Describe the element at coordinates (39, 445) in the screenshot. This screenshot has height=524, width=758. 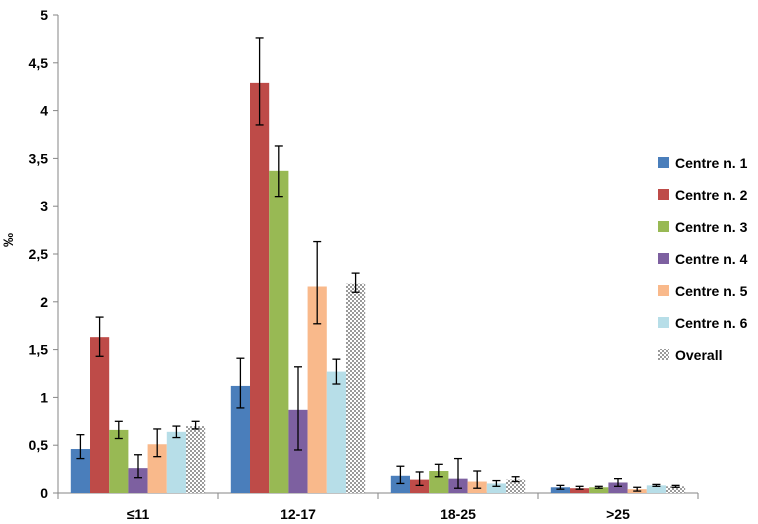
I see `y-tick-label: 0,5` at that location.